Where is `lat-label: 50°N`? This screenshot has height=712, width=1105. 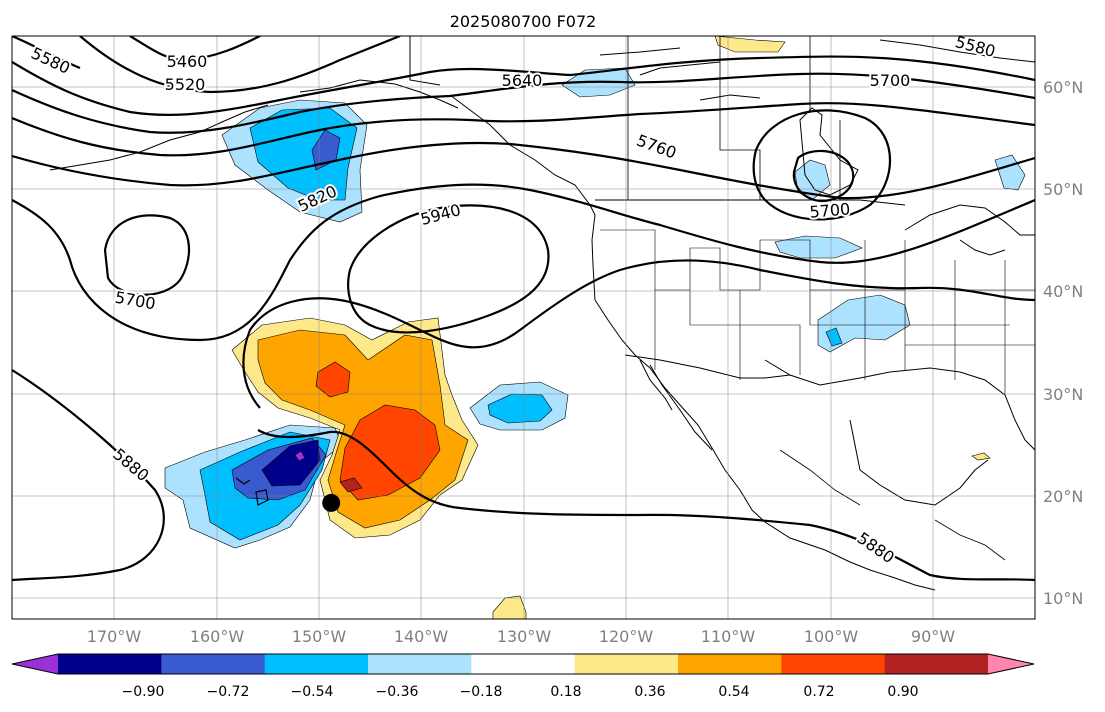
lat-label: 50°N is located at coordinates (1063, 189).